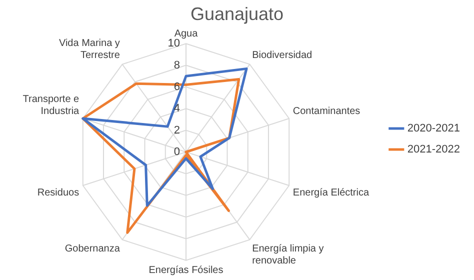  Describe the element at coordinates (237, 14) in the screenshot. I see `chart-title: Guanajuato` at that location.